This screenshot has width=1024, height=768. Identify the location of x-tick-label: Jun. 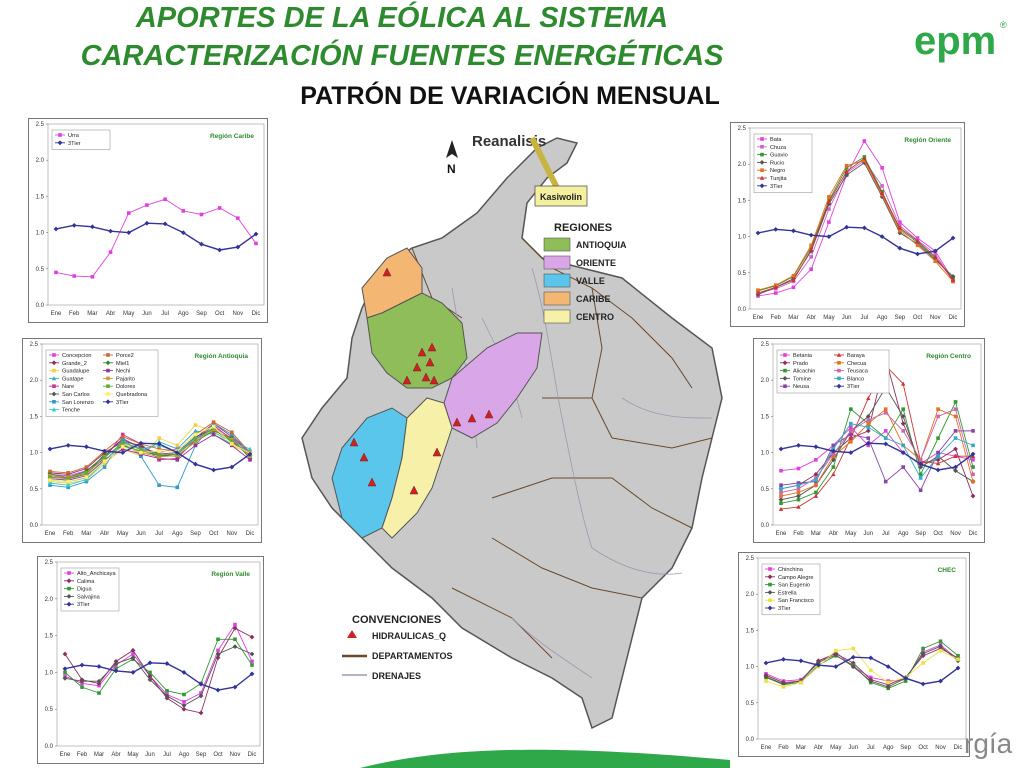
(847, 318).